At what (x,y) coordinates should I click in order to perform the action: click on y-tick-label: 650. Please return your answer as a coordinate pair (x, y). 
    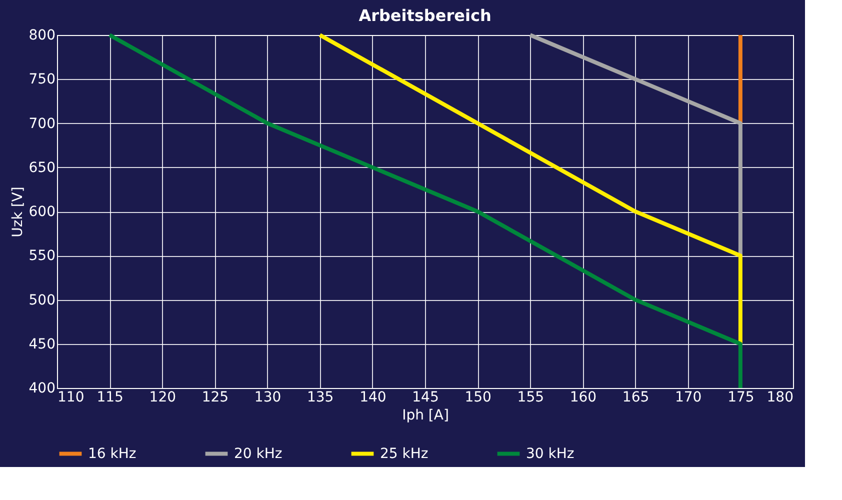
    Looking at the image, I should click on (42, 168).